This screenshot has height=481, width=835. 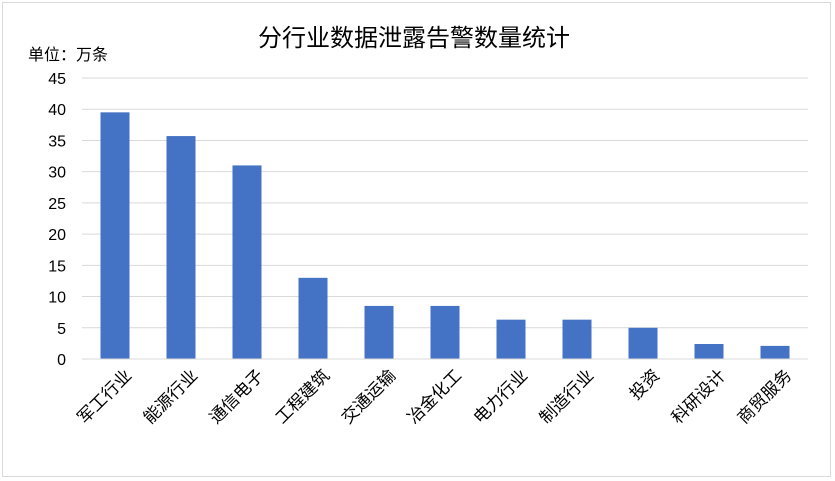 What do you see at coordinates (61, 360) in the screenshot?
I see `y-tick-label: 0` at bounding box center [61, 360].